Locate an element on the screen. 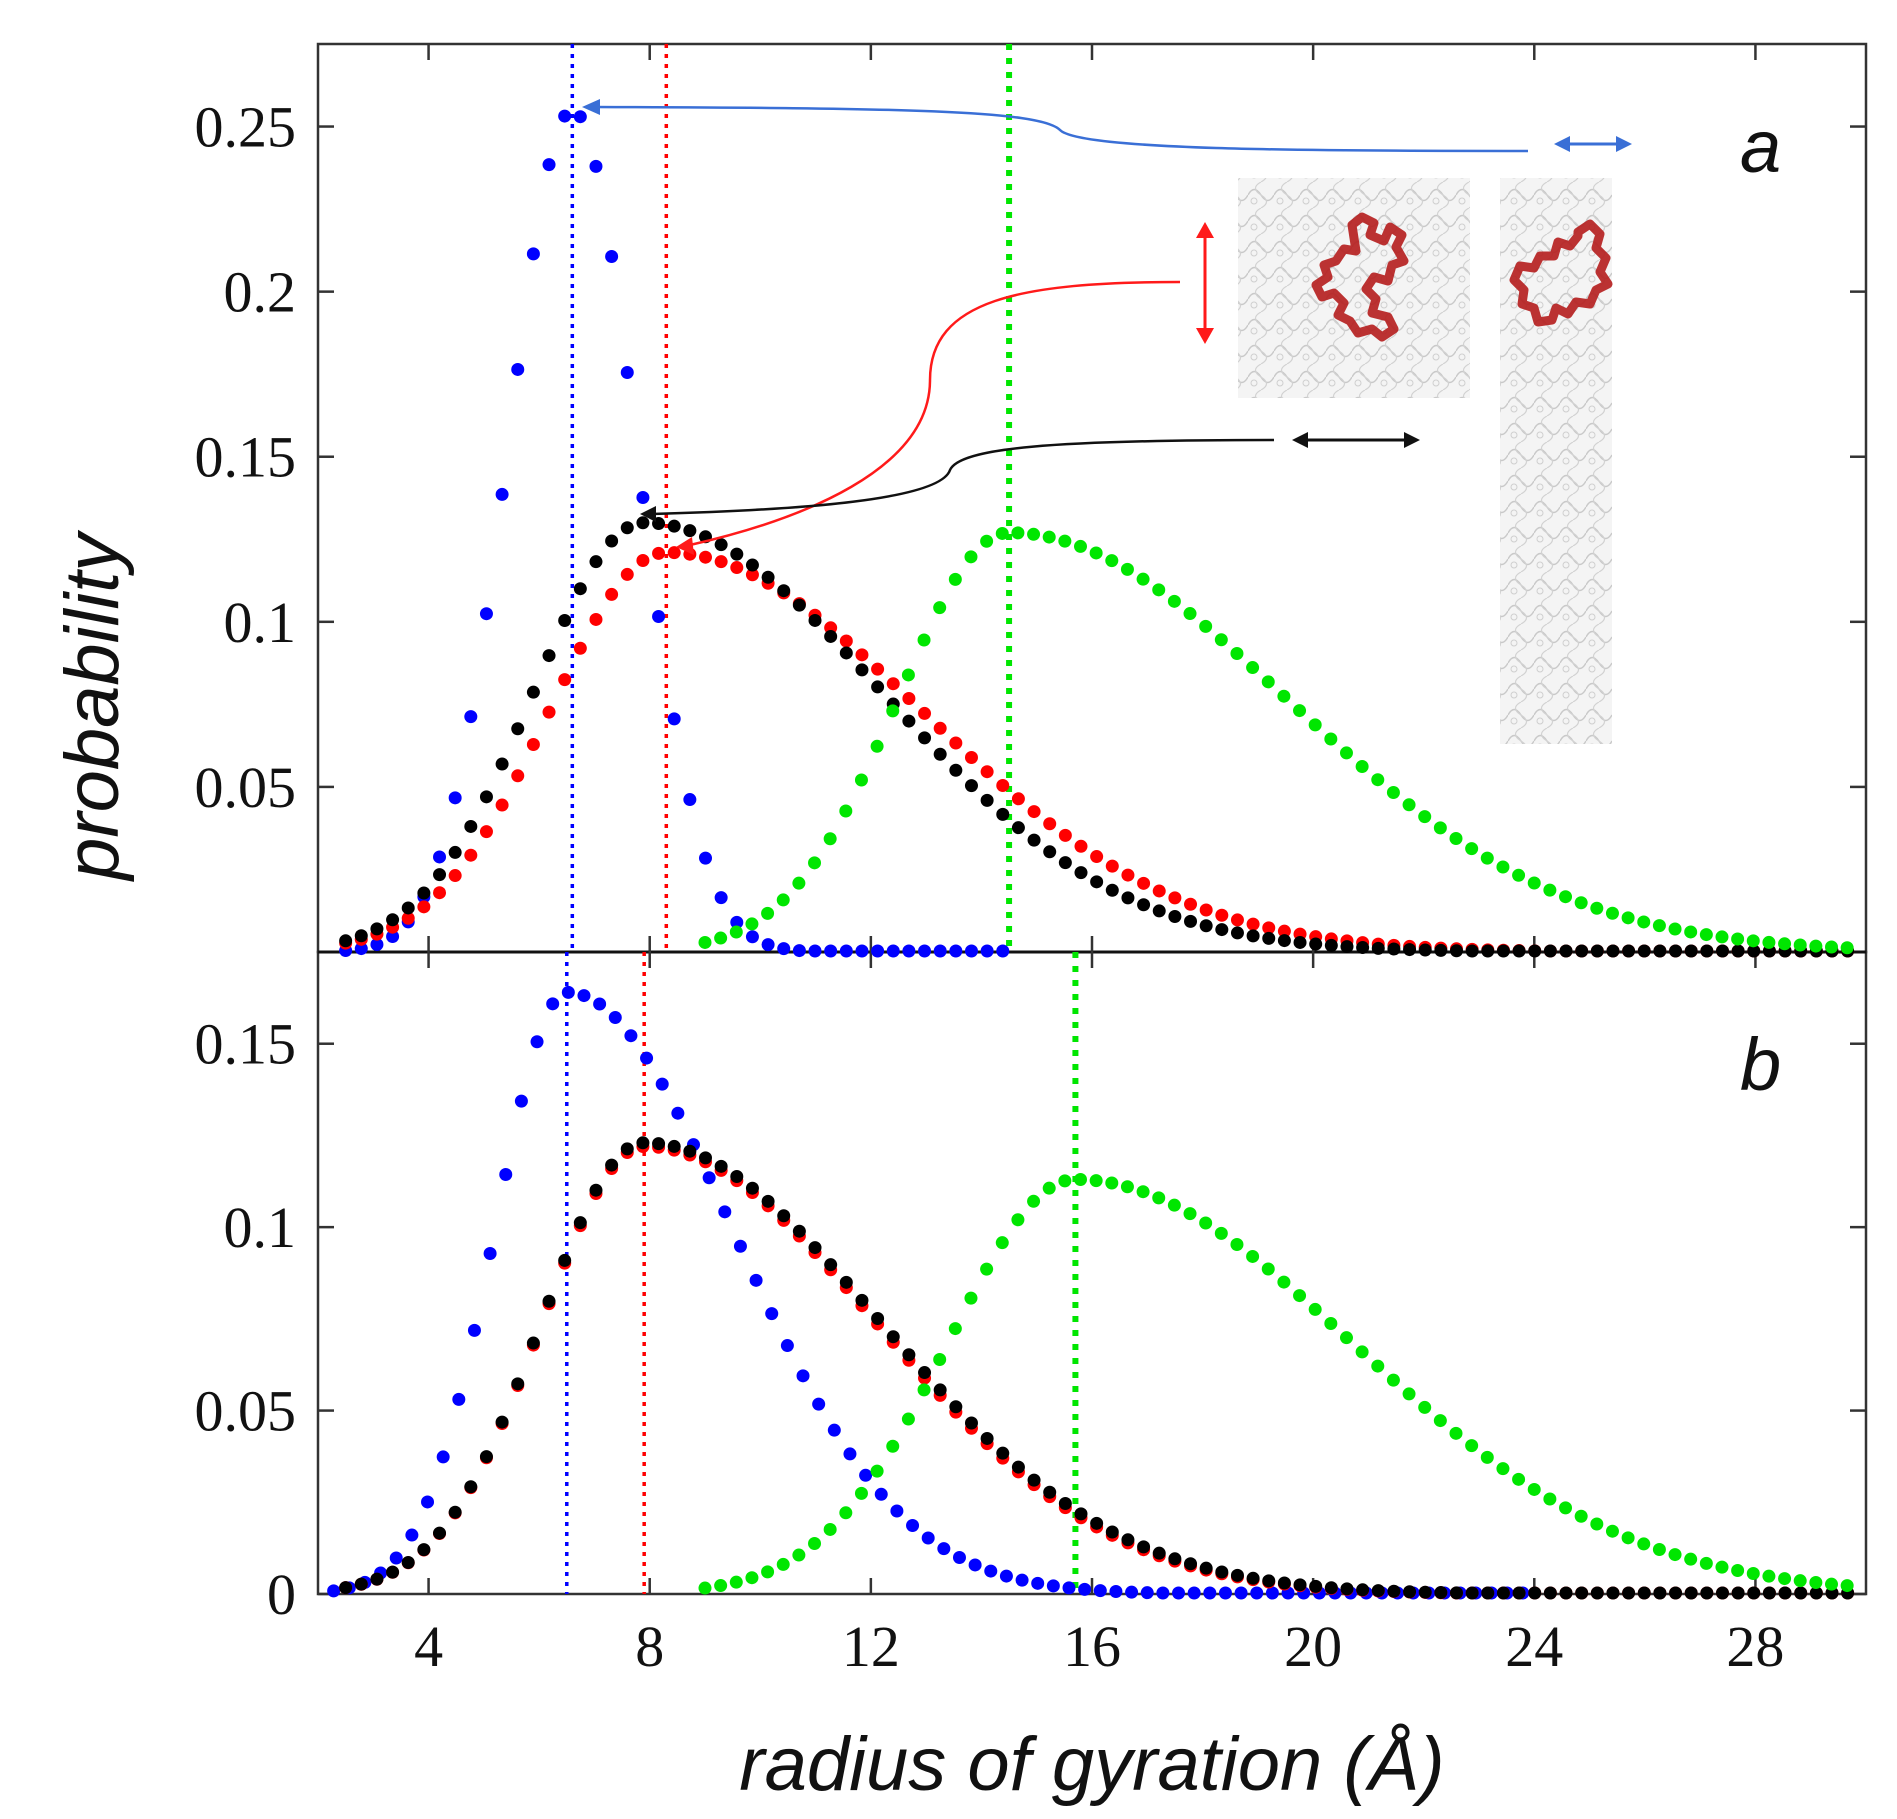 This screenshot has width=1897, height=1819. y-tick-label: 0.05 is located at coordinates (246, 787).